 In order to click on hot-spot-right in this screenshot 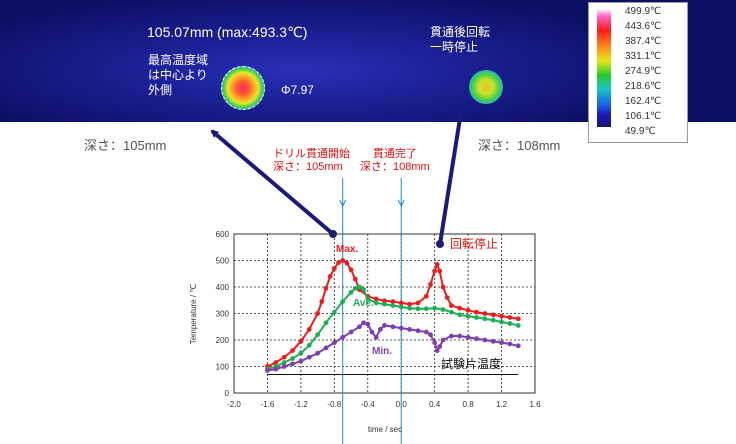, I will do `click(486, 87)`.